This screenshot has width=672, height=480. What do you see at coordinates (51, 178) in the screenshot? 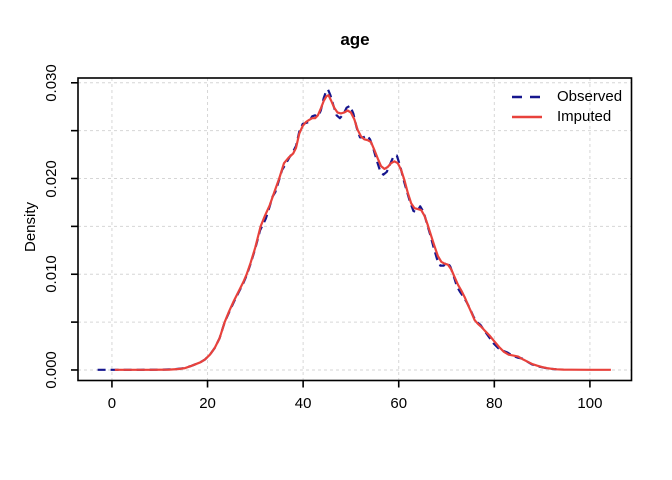
I see `y-tick-label: 0.020` at bounding box center [51, 178].